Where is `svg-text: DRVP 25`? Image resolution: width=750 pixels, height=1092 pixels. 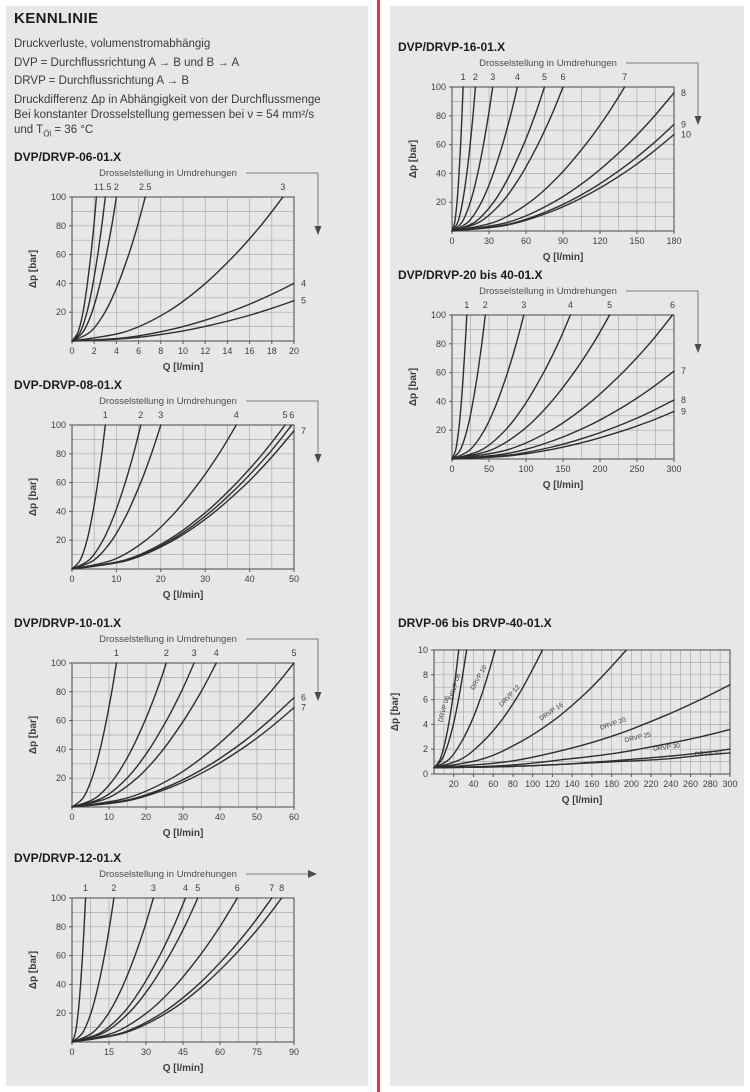 svg-text: DRVP 25 is located at coordinates (638, 737).